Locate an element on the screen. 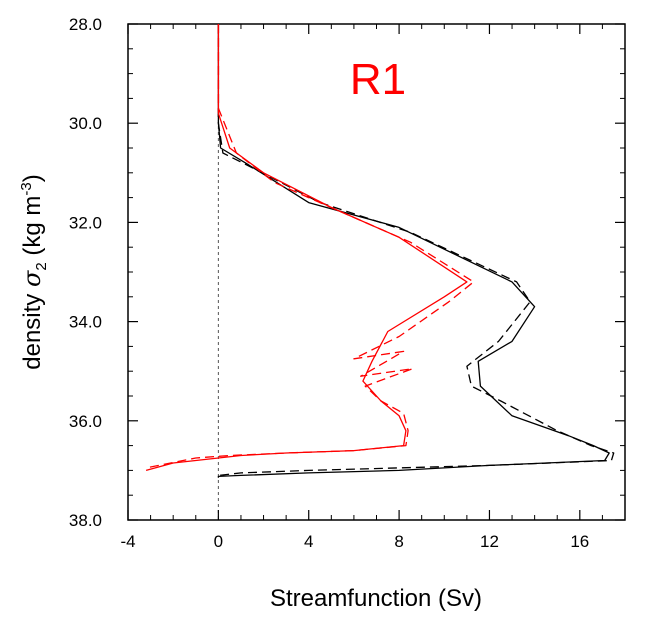 The width and height of the screenshot is (650, 622). x-axis-title: Streamfunction (Sv) is located at coordinates (376, 598).